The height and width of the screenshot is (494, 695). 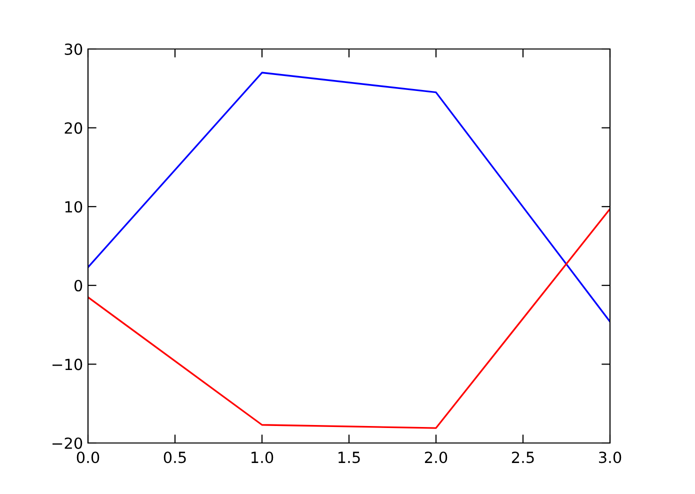 I want to click on y-tick-label: −20, so click(x=67, y=443).